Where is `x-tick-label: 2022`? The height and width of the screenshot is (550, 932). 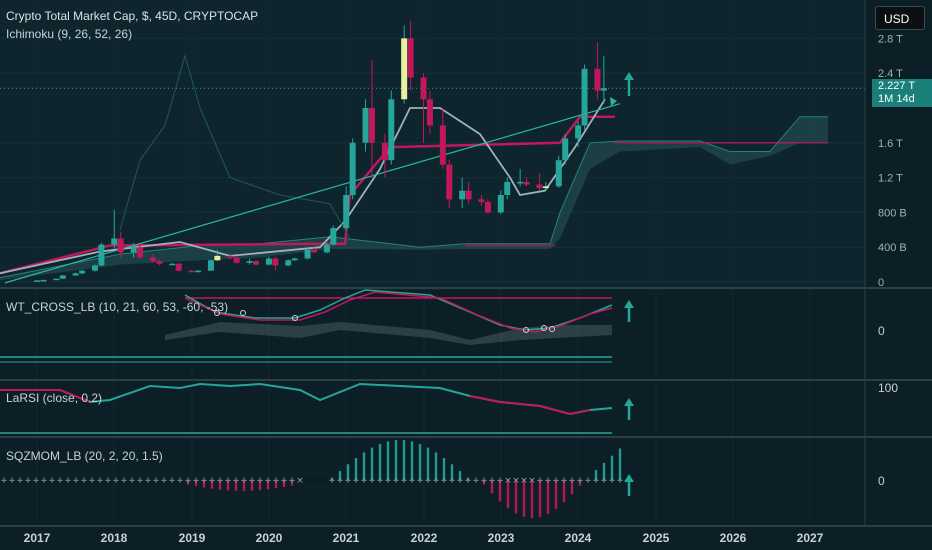 x-tick-label: 2022 is located at coordinates (424, 538).